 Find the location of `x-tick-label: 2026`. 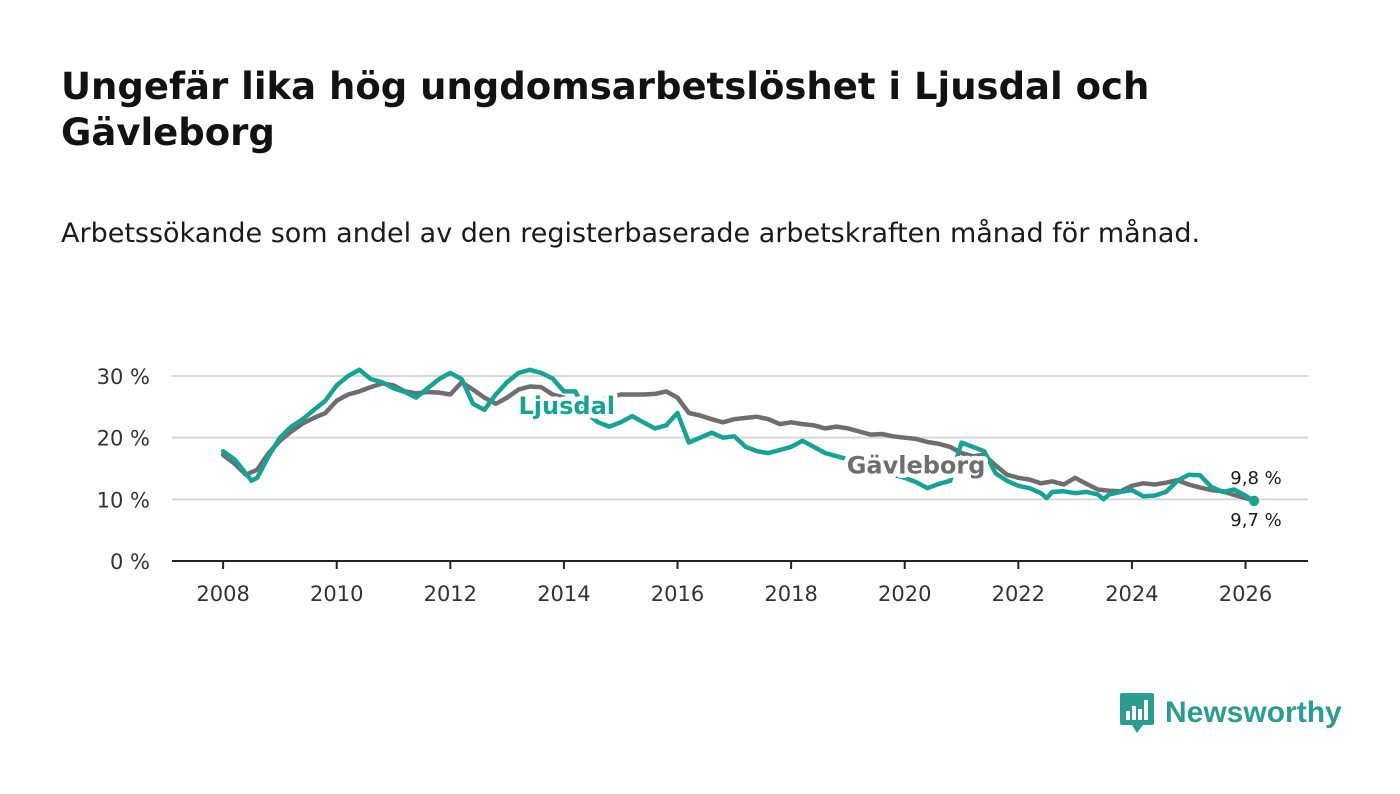

x-tick-label: 2026 is located at coordinates (1245, 594).